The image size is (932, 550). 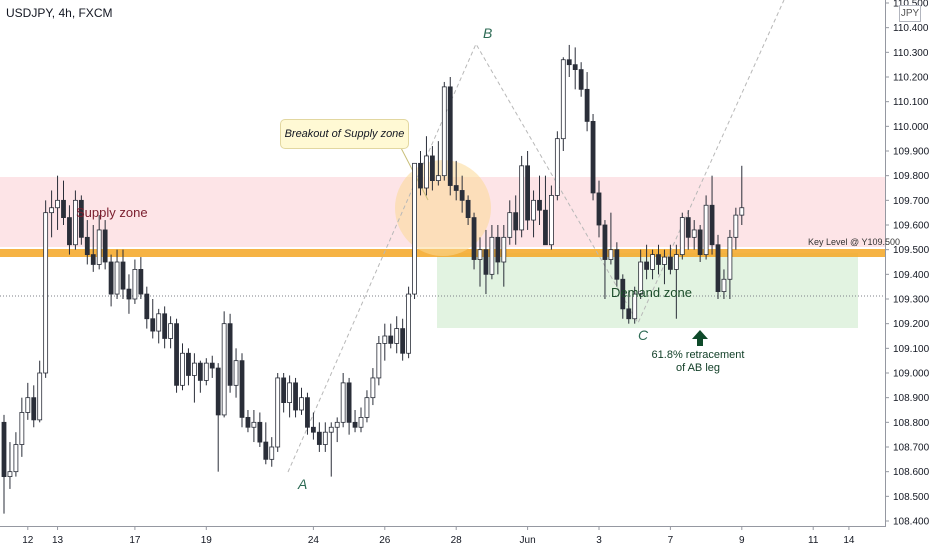 What do you see at coordinates (911, 5) in the screenshot?
I see `price-tick-label: 110.500` at bounding box center [911, 5].